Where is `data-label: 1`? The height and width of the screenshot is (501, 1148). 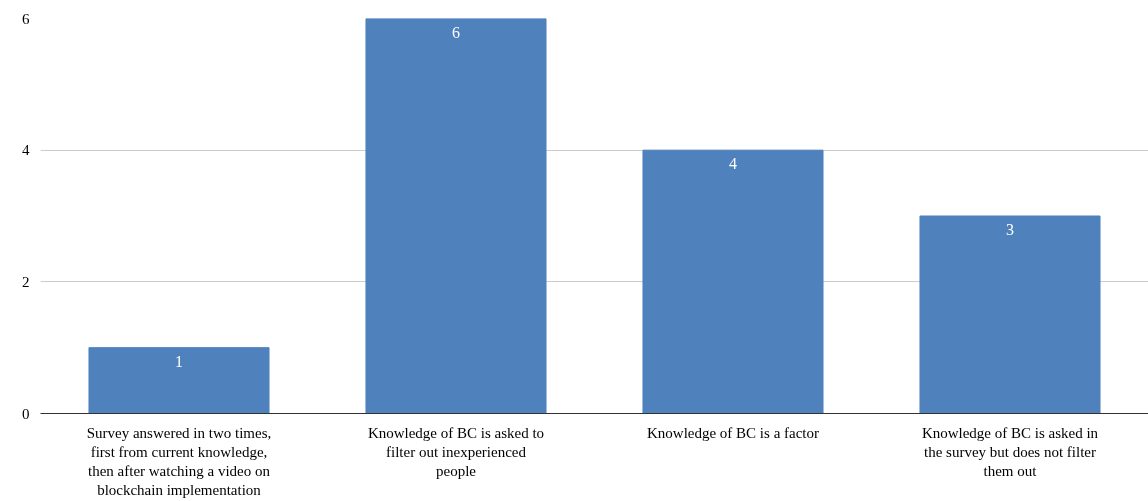 data-label: 1 is located at coordinates (179, 361).